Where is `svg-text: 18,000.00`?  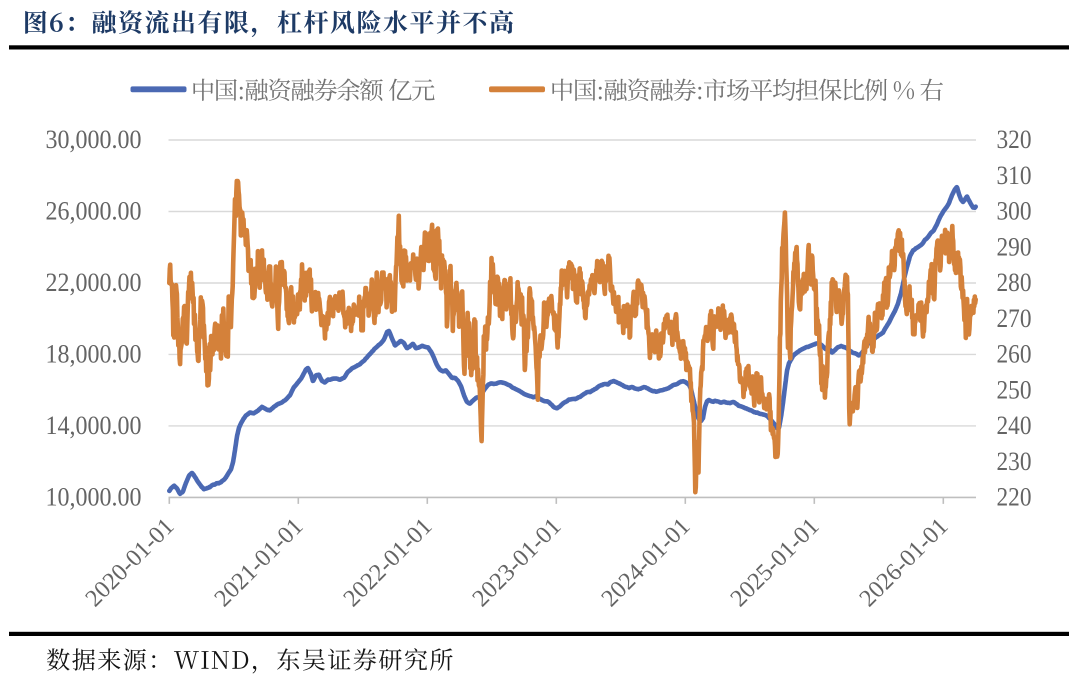
svg-text: 18,000.00 is located at coordinates (94, 353).